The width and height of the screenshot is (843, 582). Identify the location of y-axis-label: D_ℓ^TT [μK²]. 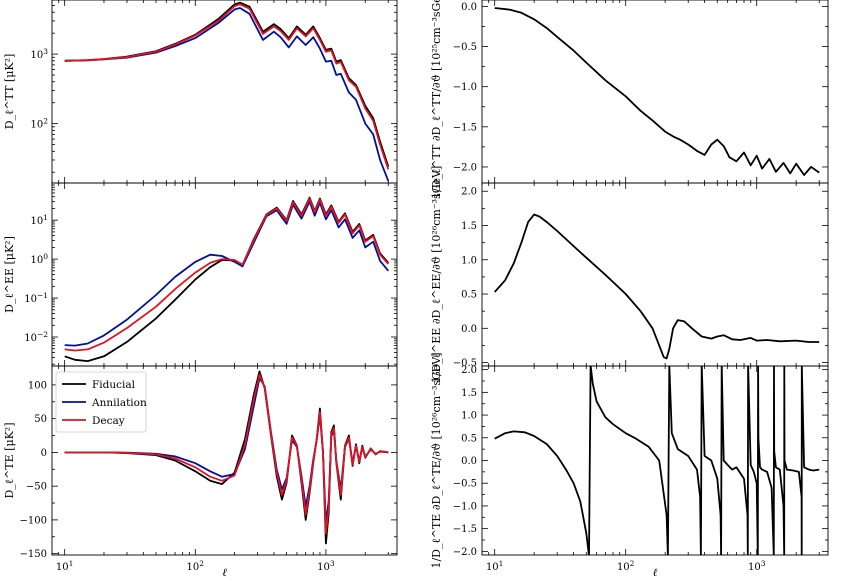
(9, 92).